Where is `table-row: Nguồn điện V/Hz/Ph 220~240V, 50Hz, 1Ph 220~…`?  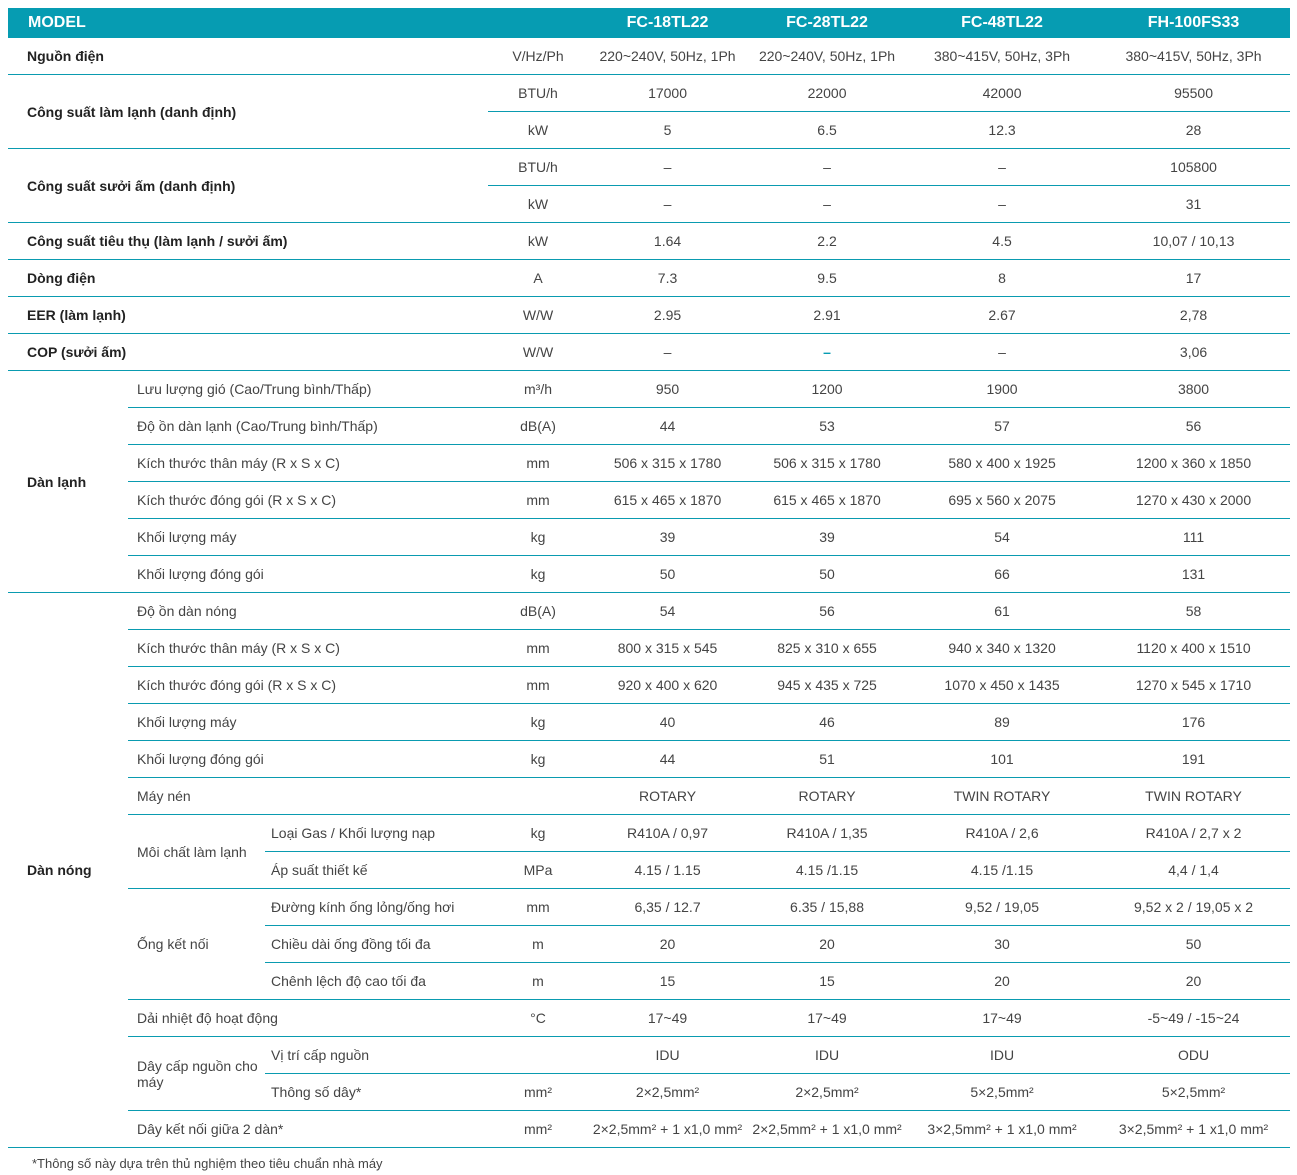
table-row: Nguồn điện V/Hz/Ph 220~240V, 50Hz, 1Ph 220~… is located at coordinates (649, 56).